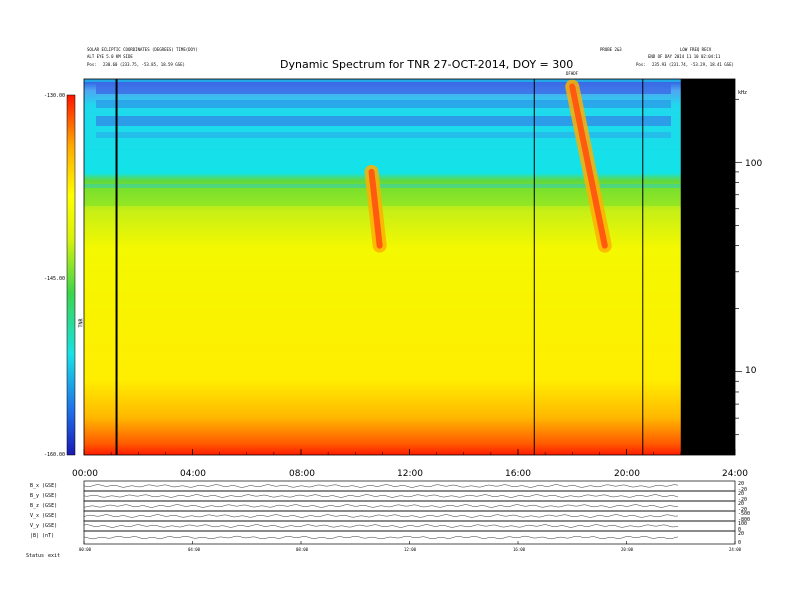  What do you see at coordinates (42, 536) in the screenshot?
I see `panel-label: |B| (nT)` at bounding box center [42, 536].